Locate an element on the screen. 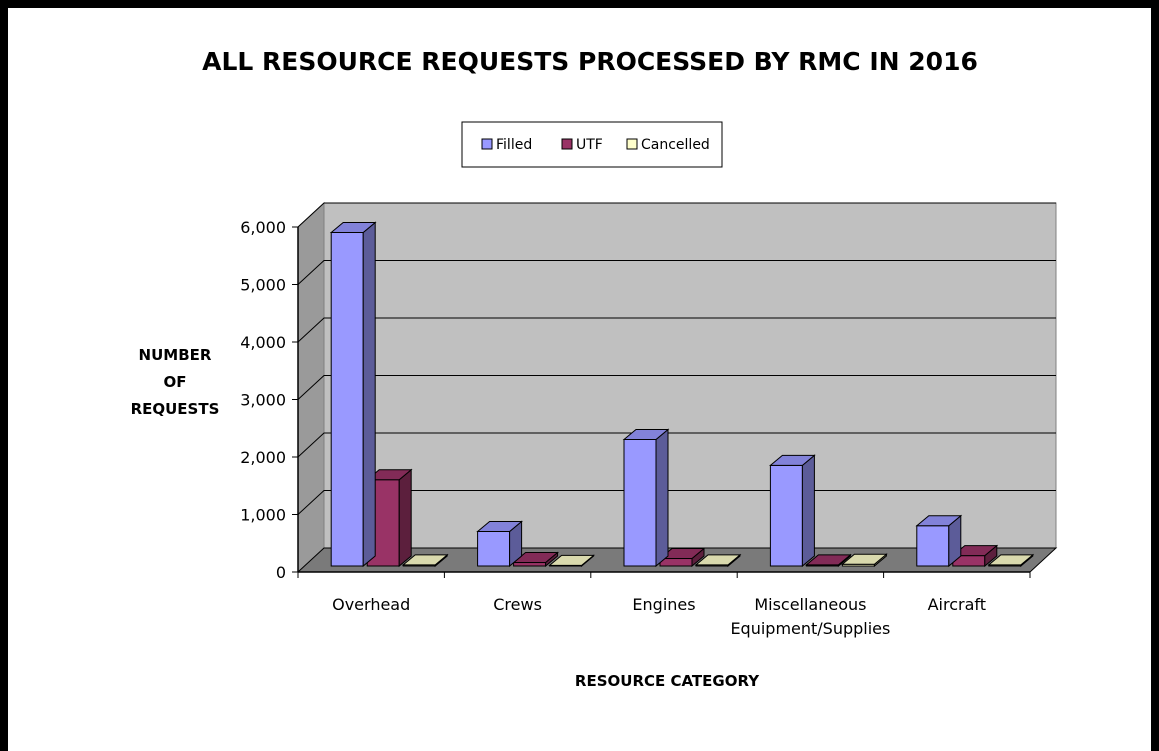  bar-cancelled-crews is located at coordinates (571, 561).